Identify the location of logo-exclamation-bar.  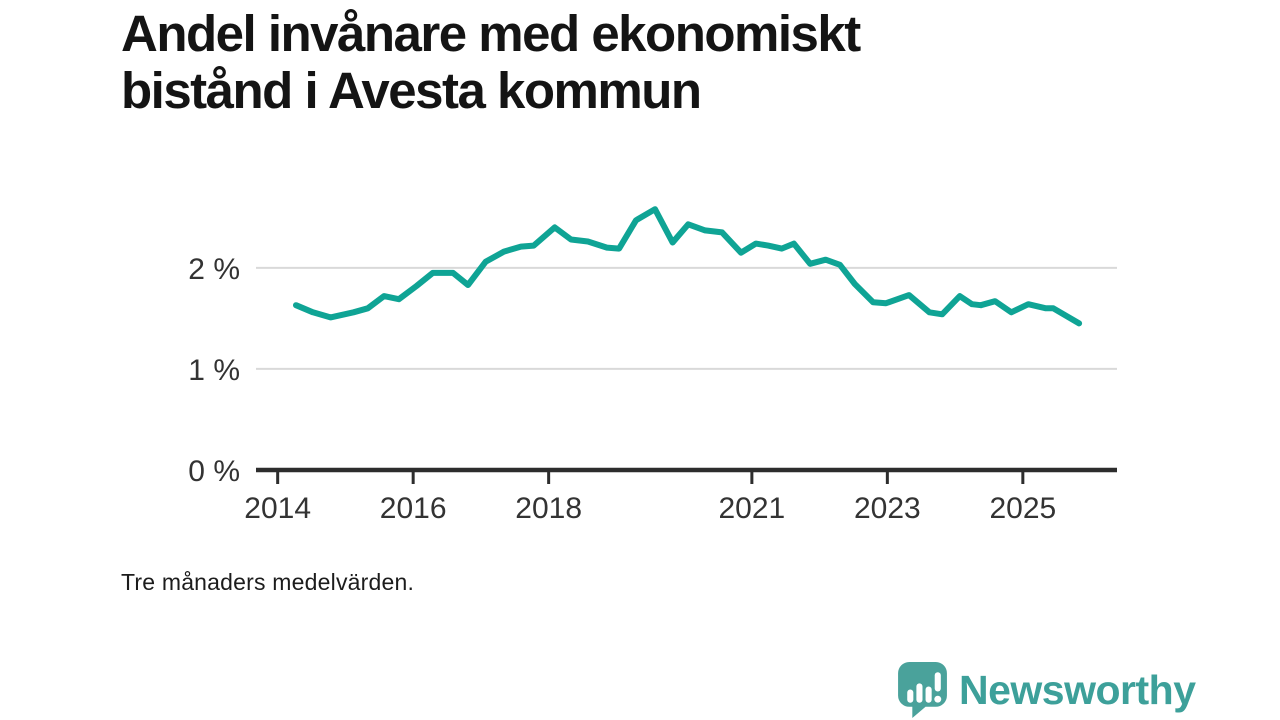
(937, 682).